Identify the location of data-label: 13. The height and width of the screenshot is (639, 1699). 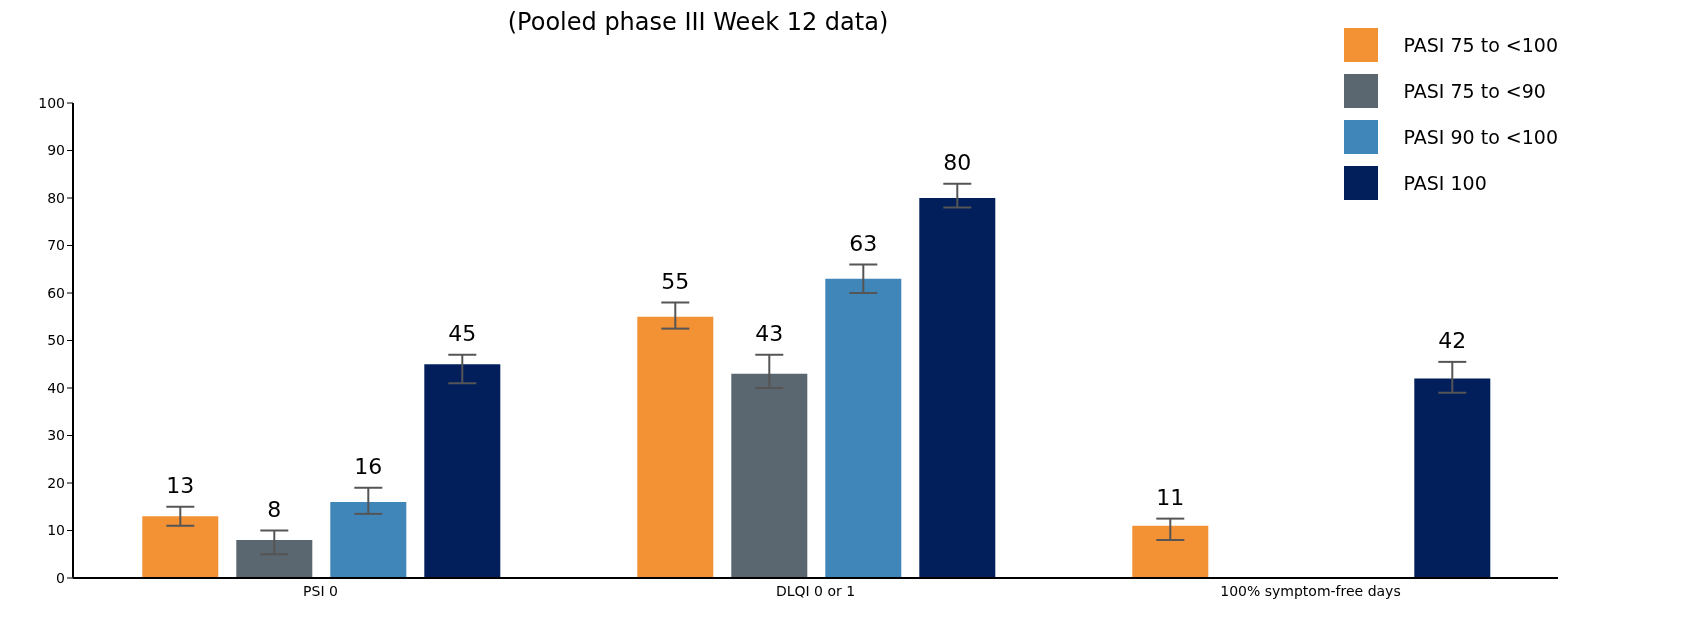
(180, 485).